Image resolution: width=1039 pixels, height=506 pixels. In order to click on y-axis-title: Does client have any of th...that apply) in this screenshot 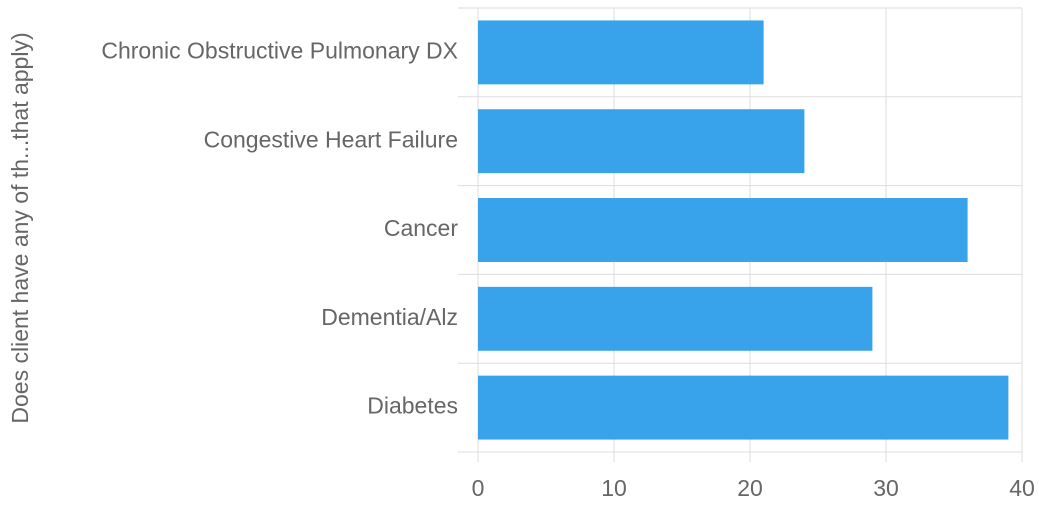, I will do `click(20, 227)`.